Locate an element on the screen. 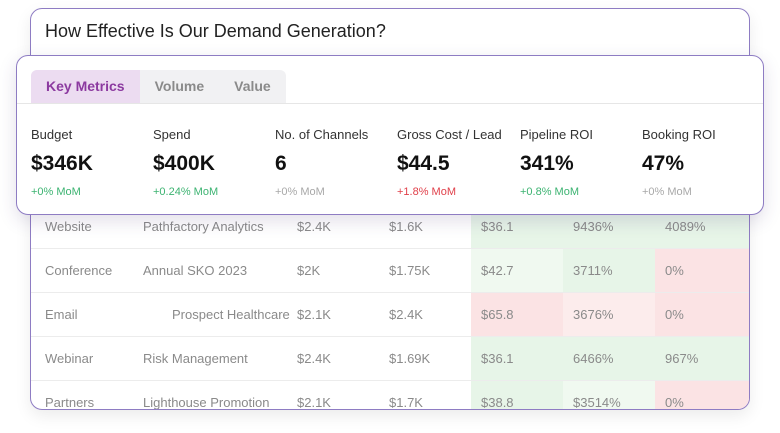 The image size is (780, 433). cost-lead-cell: $38.8 is located at coordinates (517, 395).